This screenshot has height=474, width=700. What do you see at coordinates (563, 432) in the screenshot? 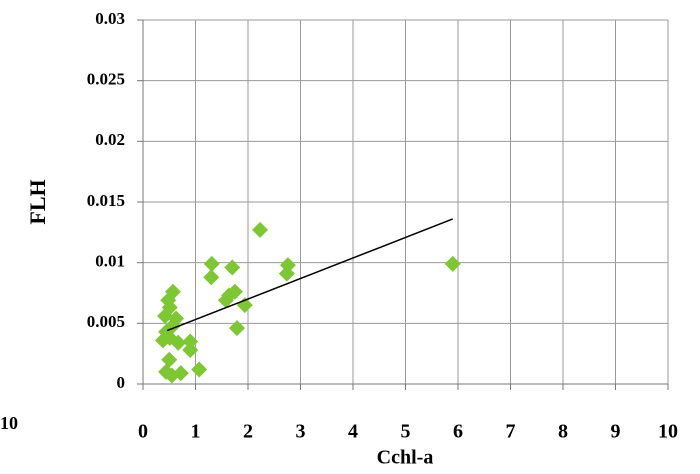
I see `x-tick-label: 8` at bounding box center [563, 432].